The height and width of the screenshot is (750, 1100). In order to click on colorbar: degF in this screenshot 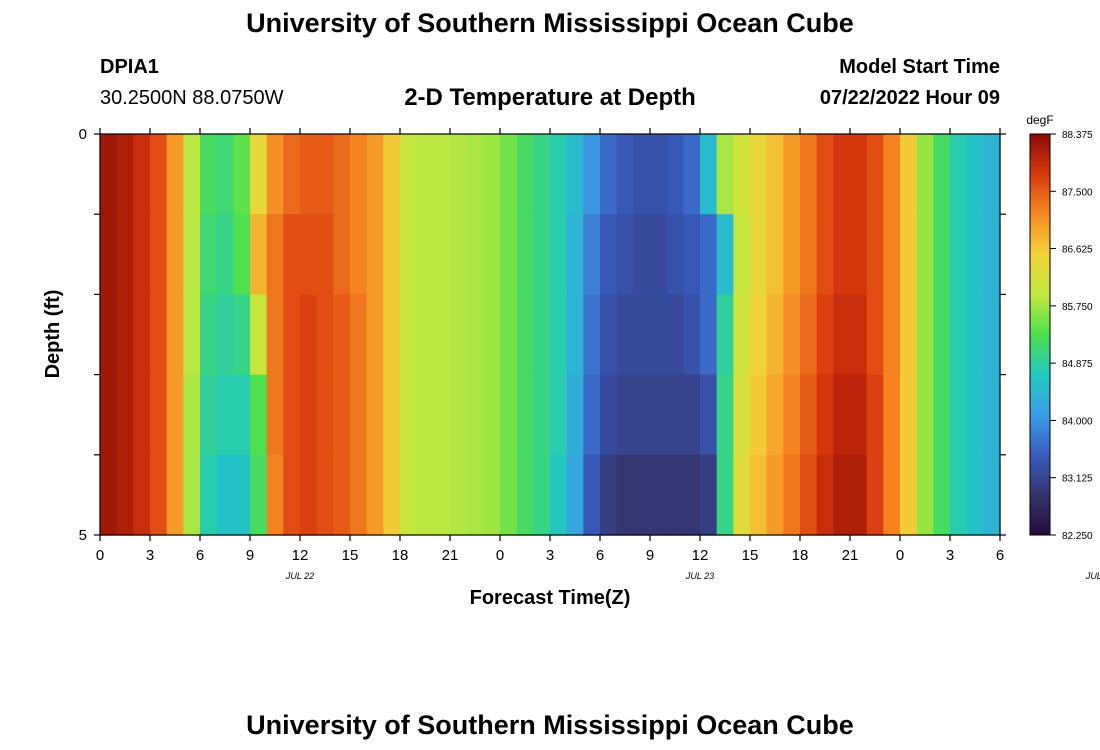, I will do `click(1040, 324)`.